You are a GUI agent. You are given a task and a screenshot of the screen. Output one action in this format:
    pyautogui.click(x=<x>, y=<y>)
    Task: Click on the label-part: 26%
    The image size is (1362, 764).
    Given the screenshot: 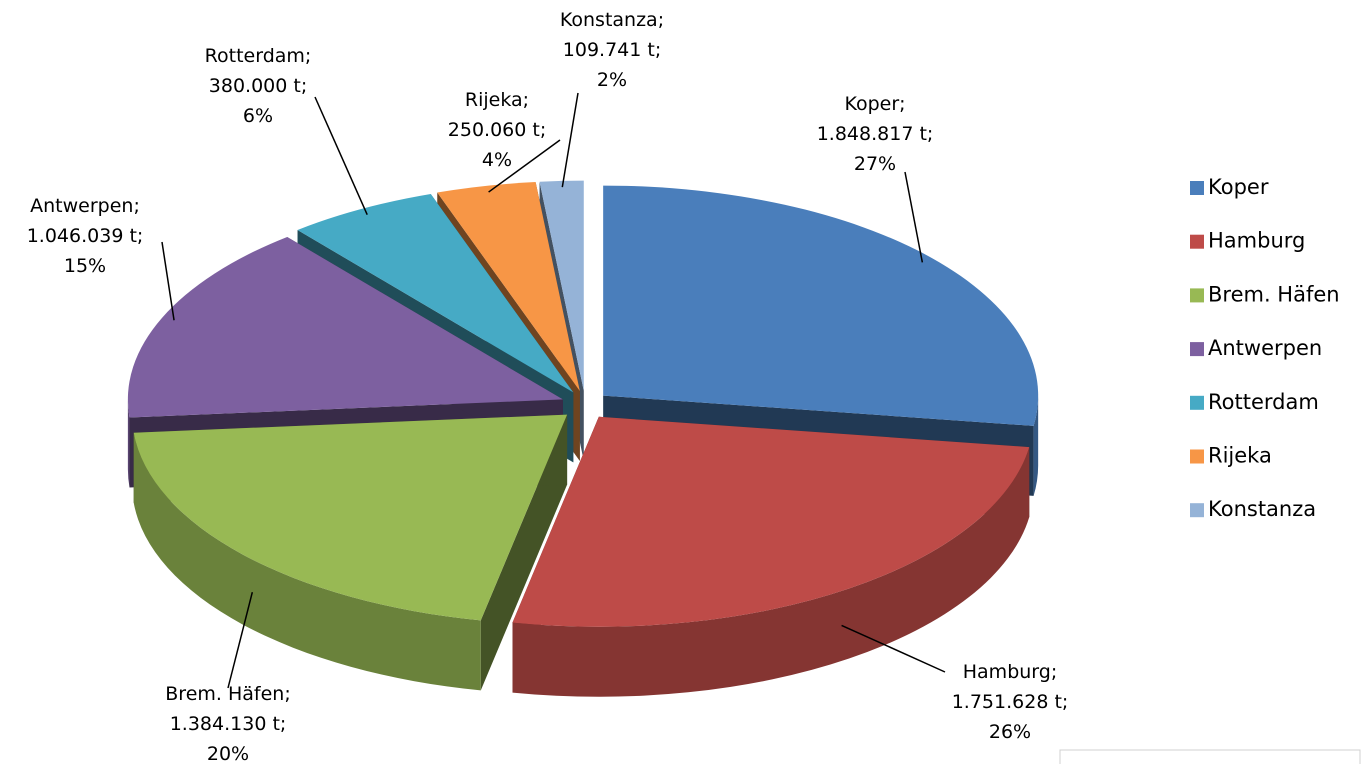 What is the action you would take?
    pyautogui.click(x=1010, y=732)
    